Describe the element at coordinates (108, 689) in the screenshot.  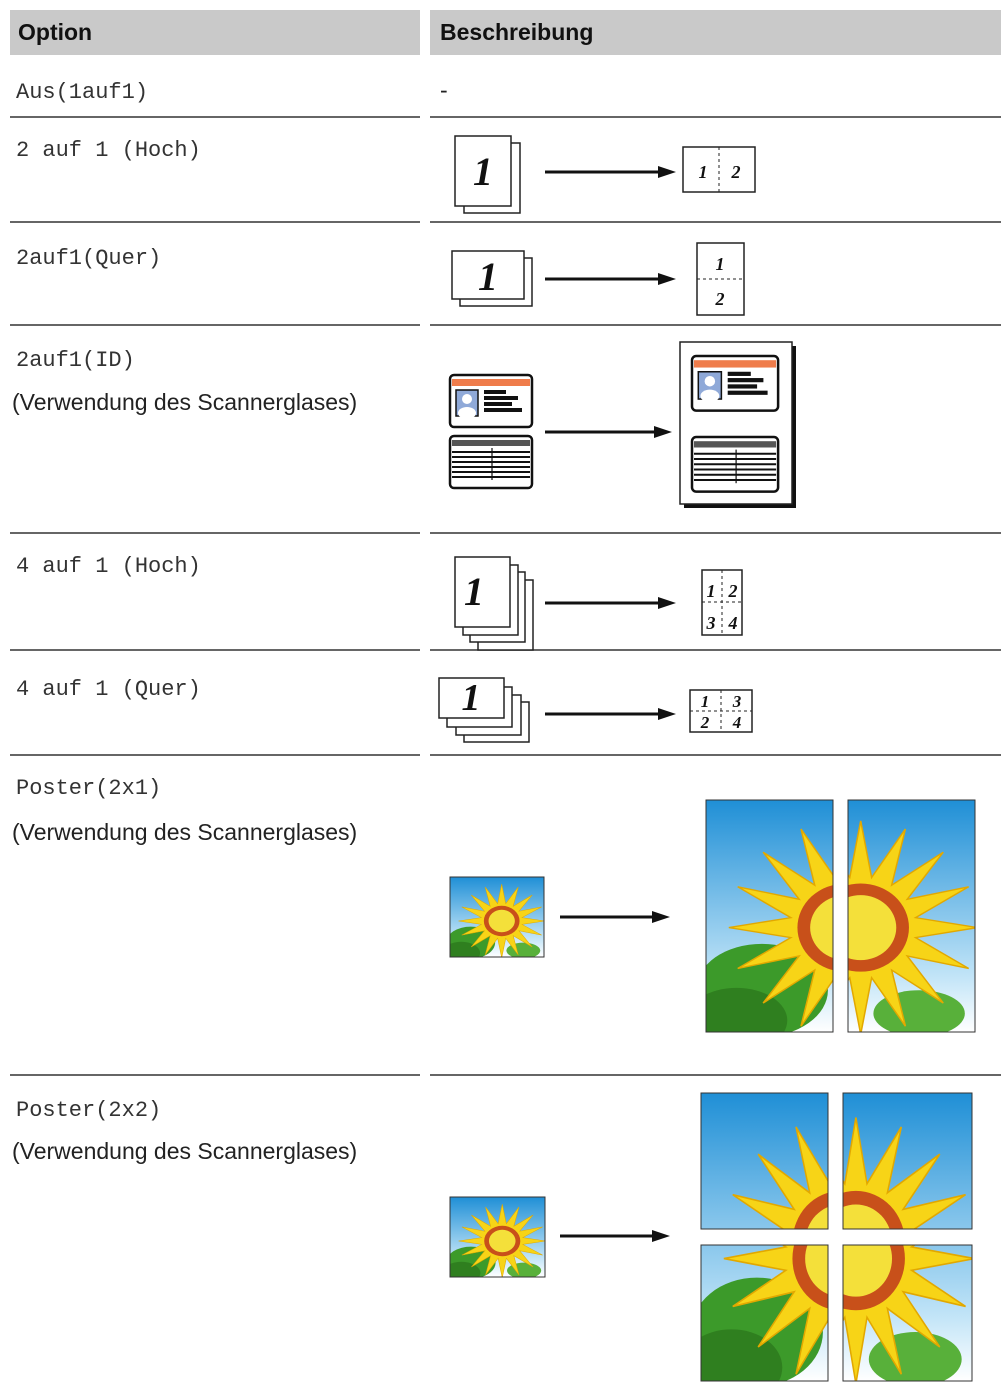
I see `option-label: 4 auf 1 (Quer)` at that location.